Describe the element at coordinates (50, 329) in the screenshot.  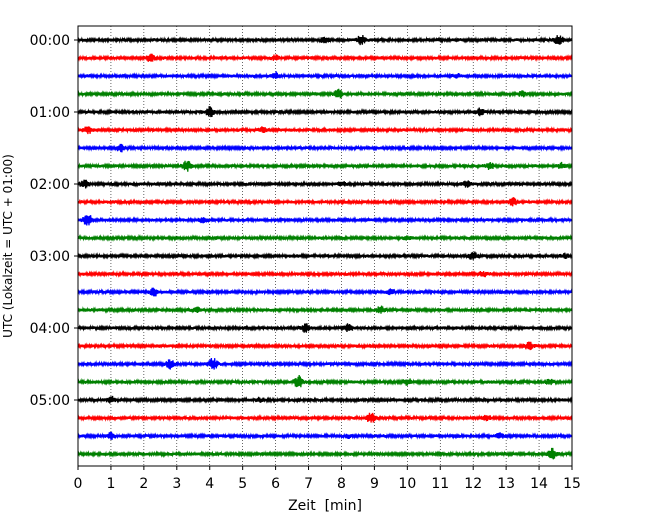
I see `y-tick-label: 04:00` at that location.